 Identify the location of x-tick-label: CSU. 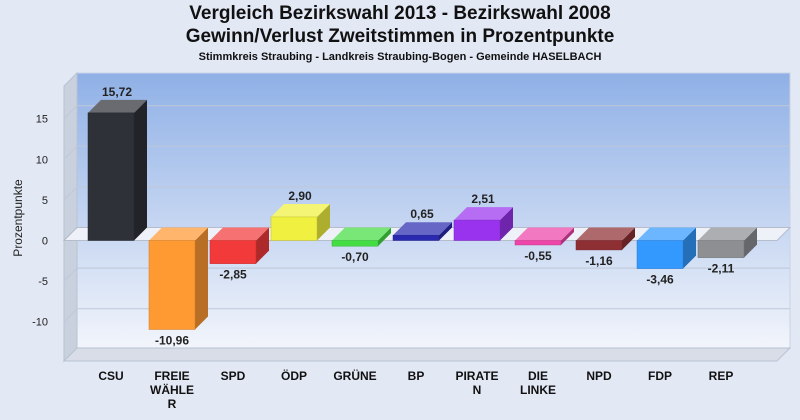
(110, 376).